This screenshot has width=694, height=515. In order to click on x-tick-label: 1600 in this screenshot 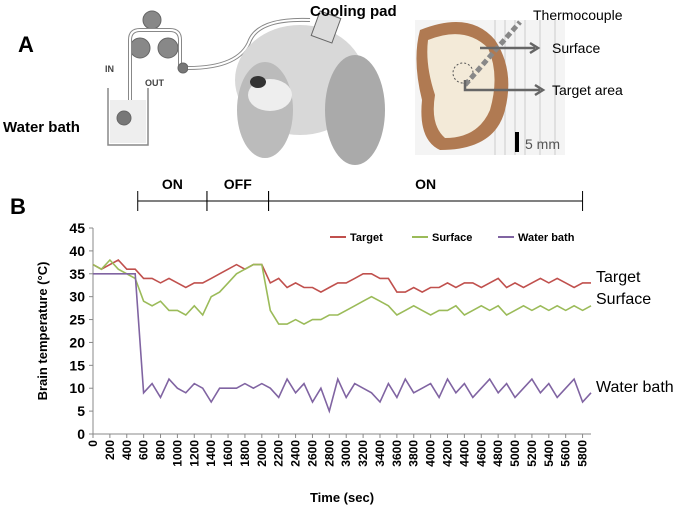, I will do `click(228, 453)`.